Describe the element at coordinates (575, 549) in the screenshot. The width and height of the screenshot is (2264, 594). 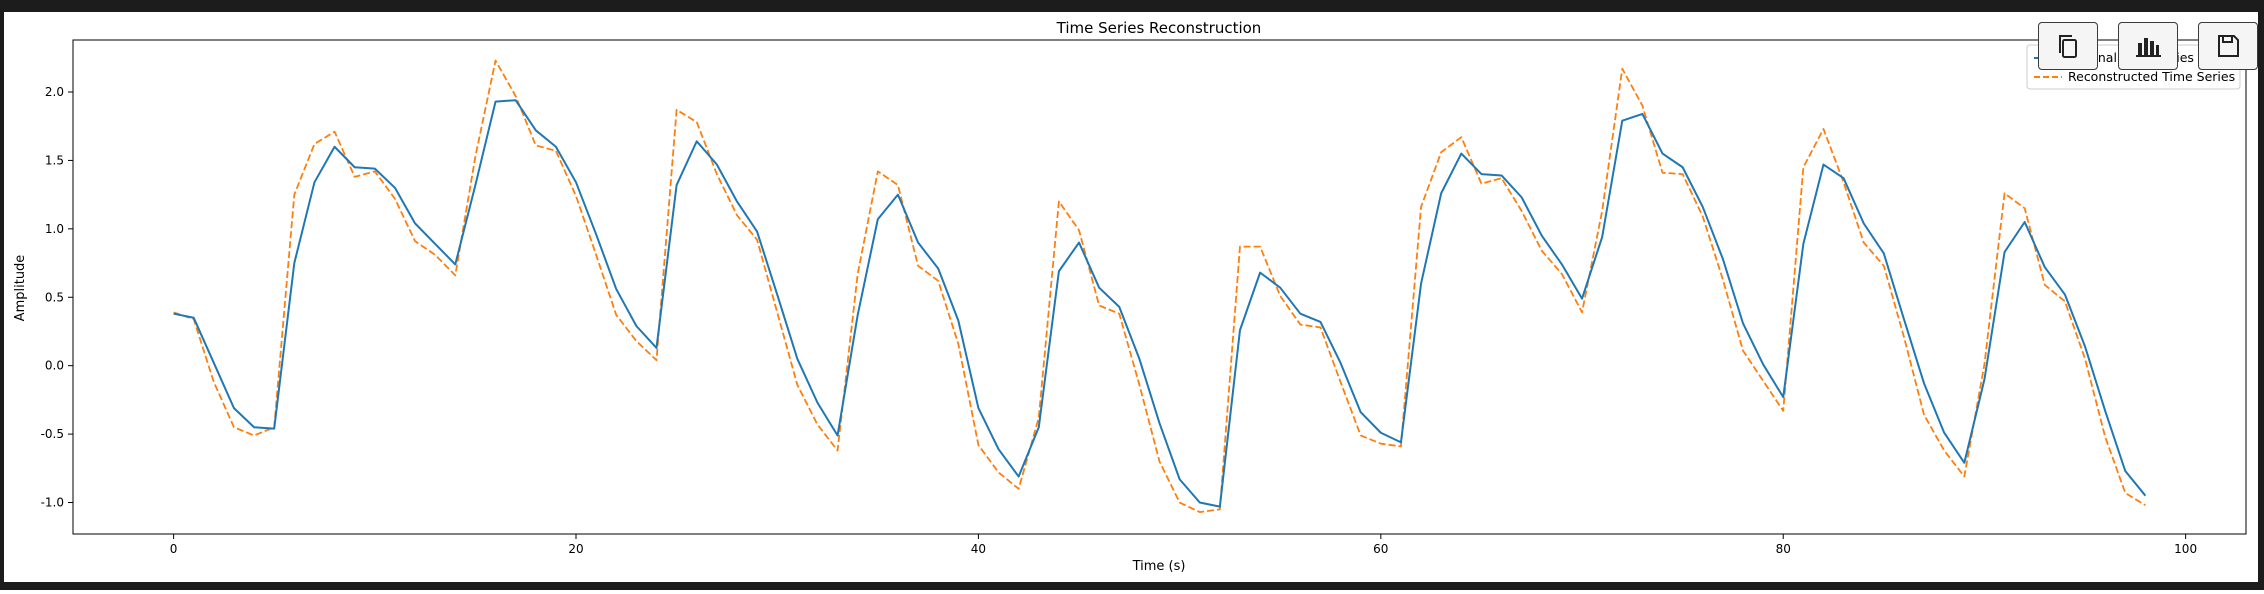
I see `x-tick-label: 20` at that location.